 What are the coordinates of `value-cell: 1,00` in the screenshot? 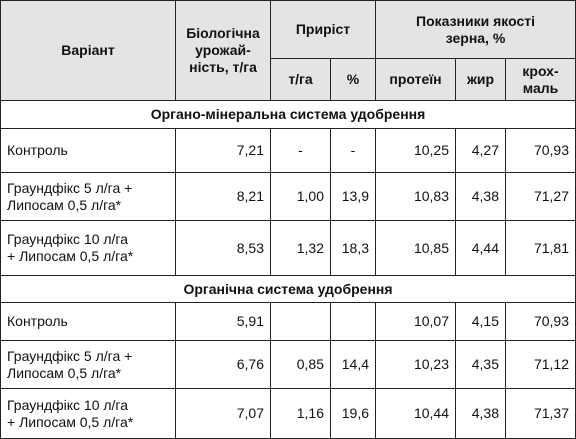 It's located at (300, 196).